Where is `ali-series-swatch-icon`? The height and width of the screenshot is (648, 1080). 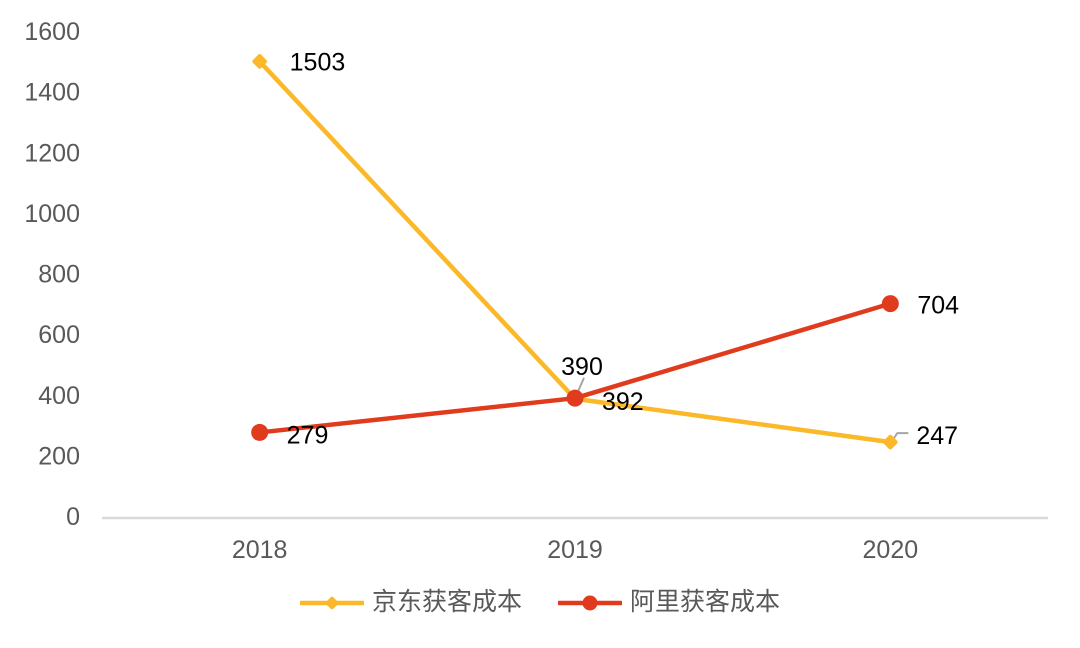 ali-series-swatch-icon is located at coordinates (590, 602).